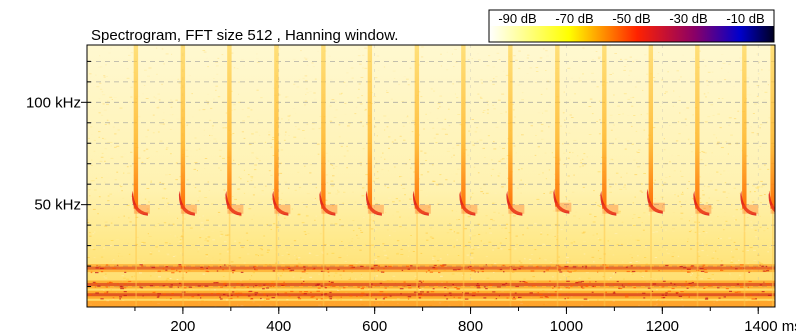  What do you see at coordinates (329, 209) in the screenshot?
I see `pulse-glow` at bounding box center [329, 209].